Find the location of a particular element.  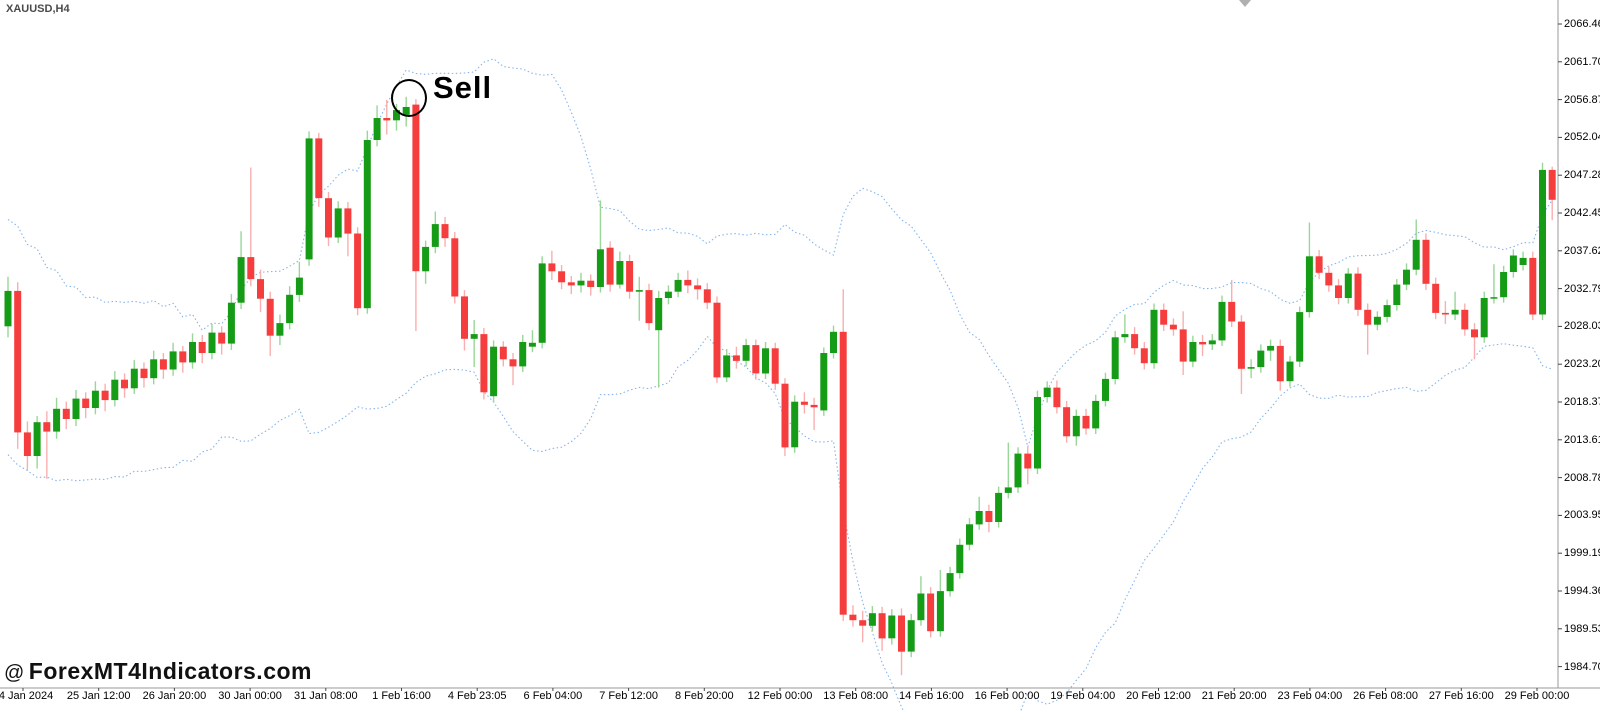

price-tick-label: 2018.370 is located at coordinates (1582, 402).